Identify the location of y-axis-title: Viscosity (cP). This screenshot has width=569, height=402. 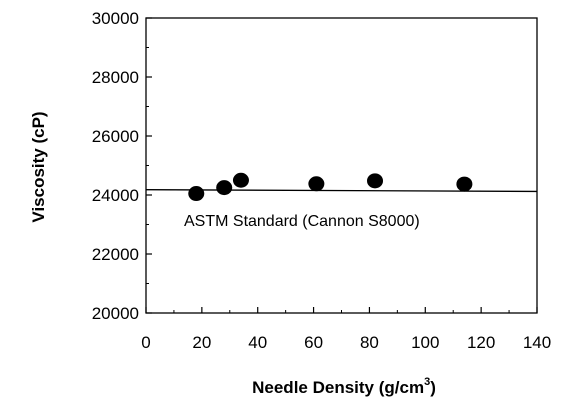
(38, 166).